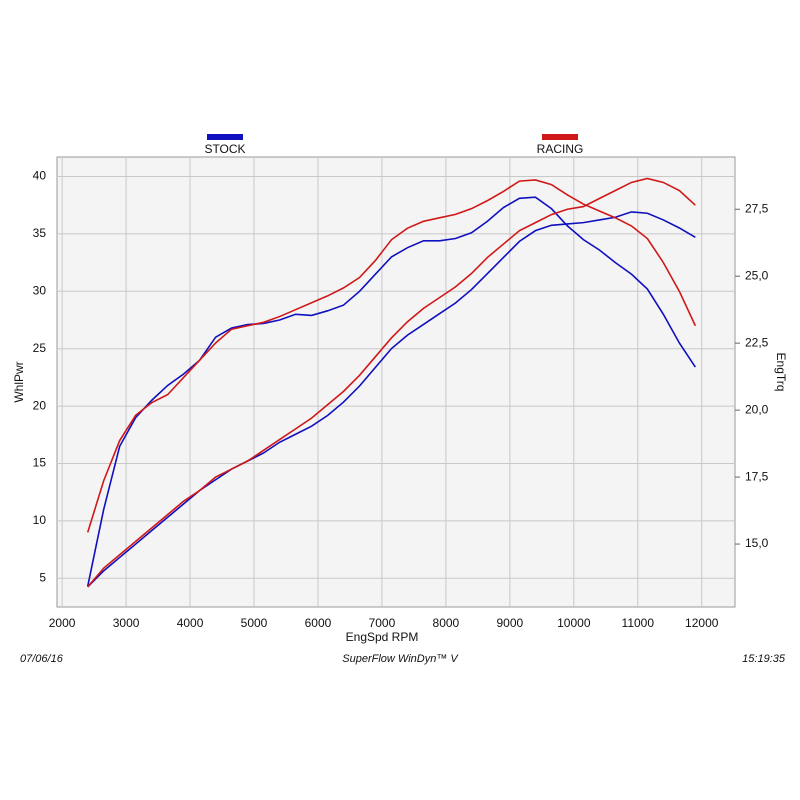 This screenshot has width=800, height=800. Describe the element at coordinates (781, 372) in the screenshot. I see `y2-axis-label: EngTrq` at that location.